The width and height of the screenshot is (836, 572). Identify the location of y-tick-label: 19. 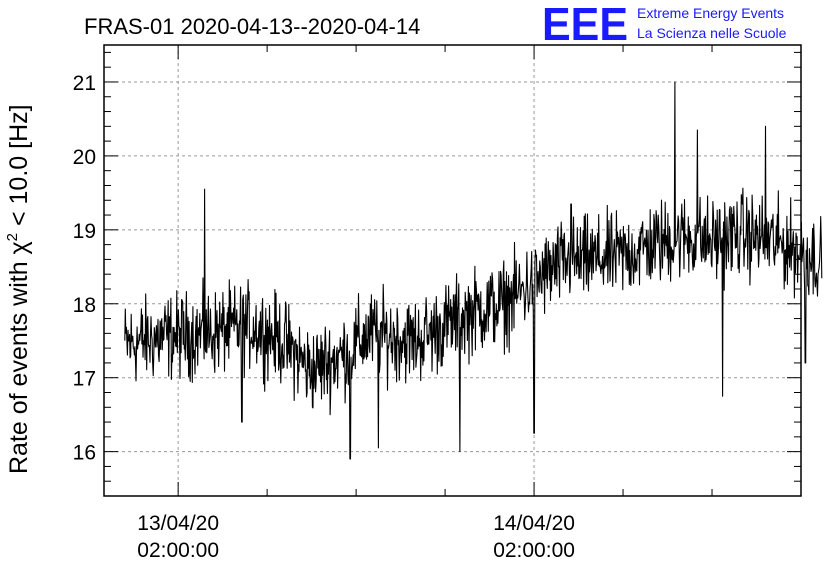
(84, 231).